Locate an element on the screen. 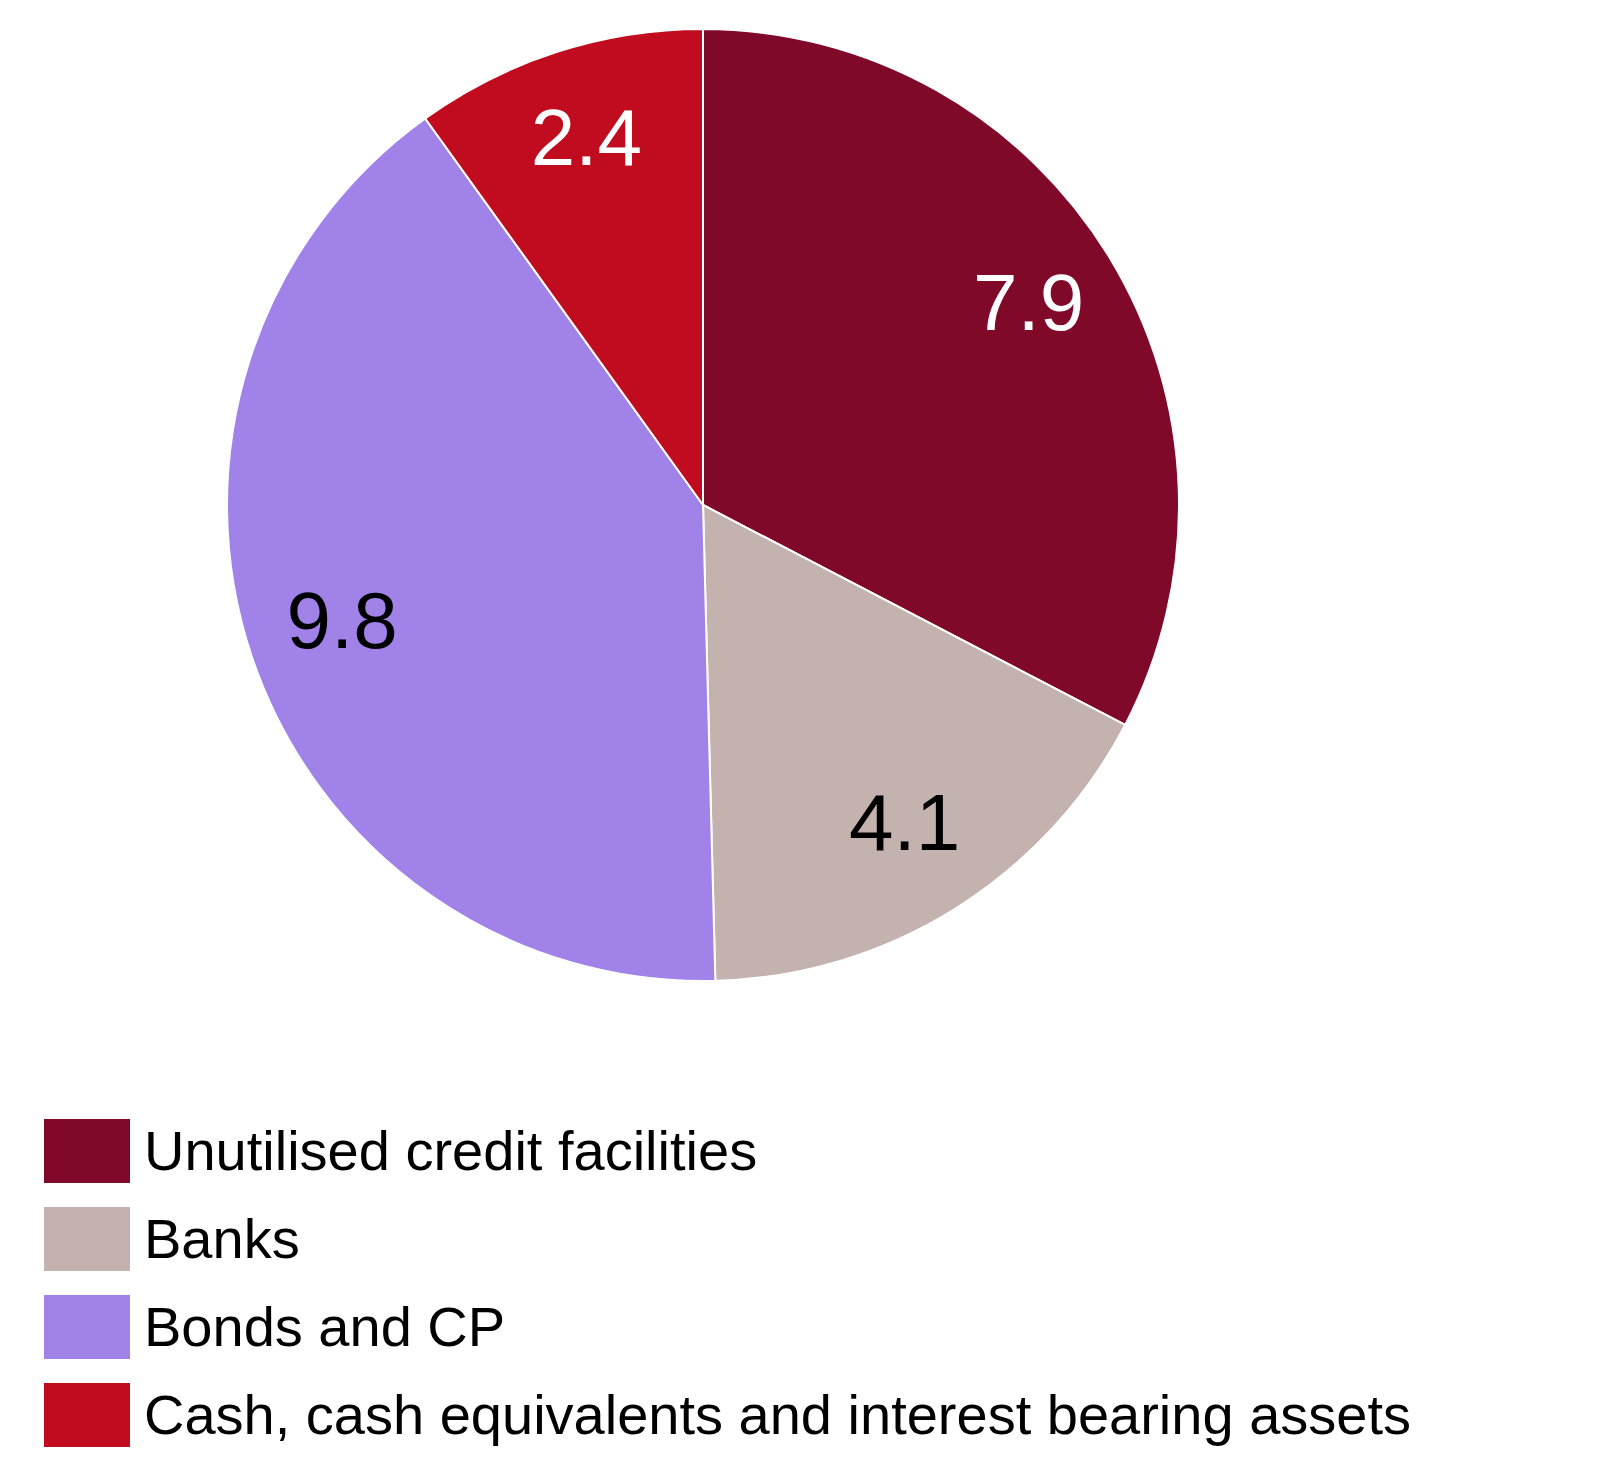  data-label: 7.9 is located at coordinates (1028, 302).